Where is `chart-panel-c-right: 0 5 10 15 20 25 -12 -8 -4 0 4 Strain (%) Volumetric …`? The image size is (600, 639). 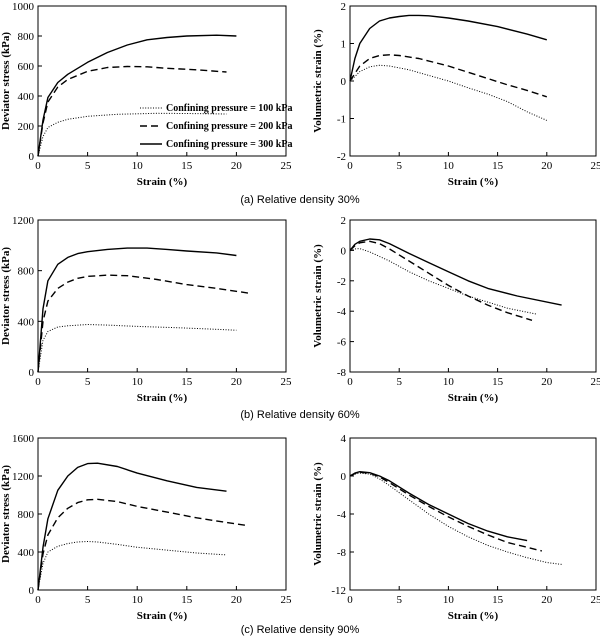 chart-panel-c-right: 0 5 10 15 20 25 -12 -8 -4 0 4 Strain (%) Volumetric … is located at coordinates (456, 527).